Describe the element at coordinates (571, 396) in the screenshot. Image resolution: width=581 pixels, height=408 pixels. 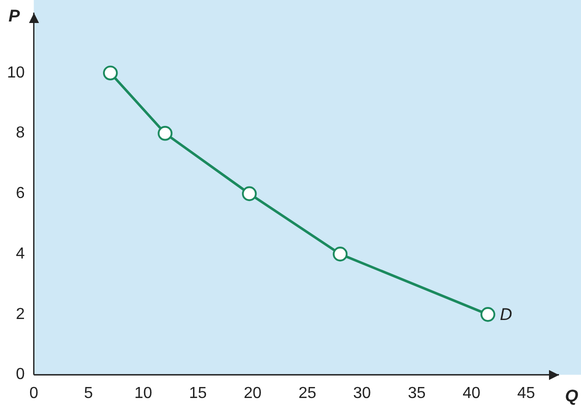
I see `x-axis-title: Q` at that location.